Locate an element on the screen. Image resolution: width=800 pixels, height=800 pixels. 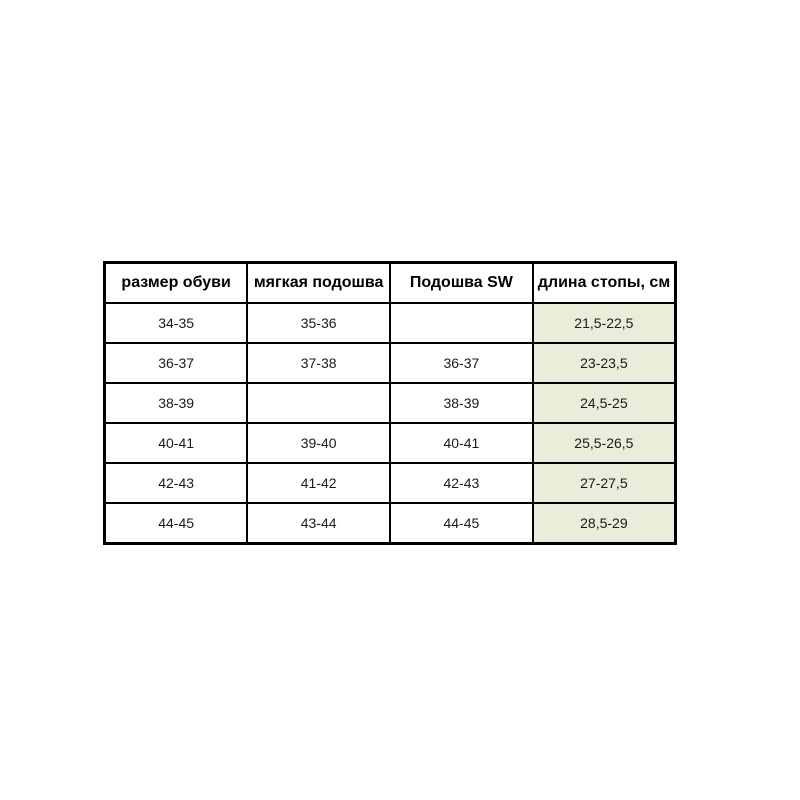
table-cell: 28,5-29 is located at coordinates (604, 523).